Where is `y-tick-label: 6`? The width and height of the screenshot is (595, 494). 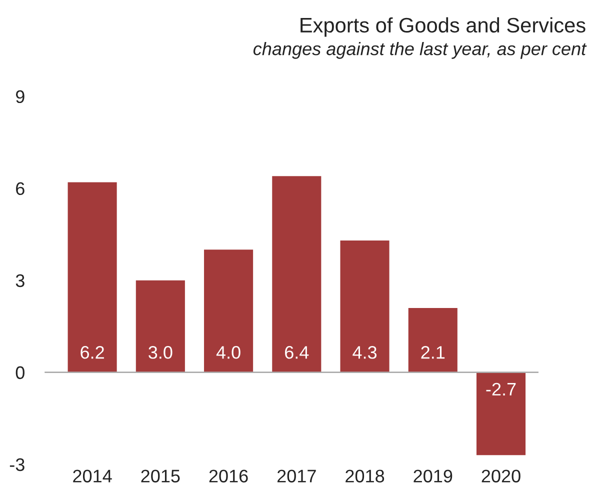 y-tick-label: 6 is located at coordinates (20, 189).